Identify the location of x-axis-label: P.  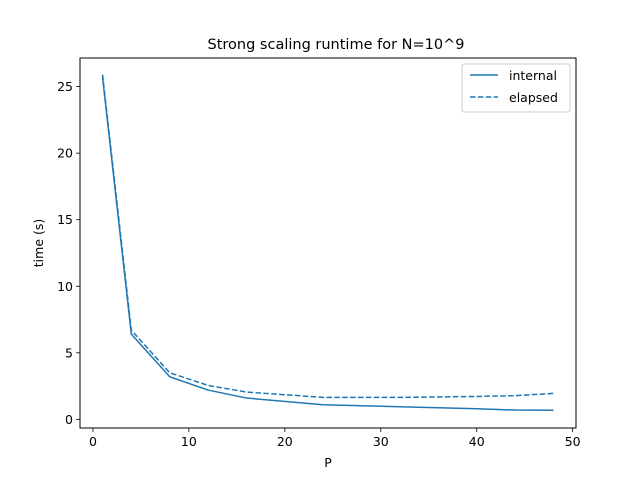
(328, 462).